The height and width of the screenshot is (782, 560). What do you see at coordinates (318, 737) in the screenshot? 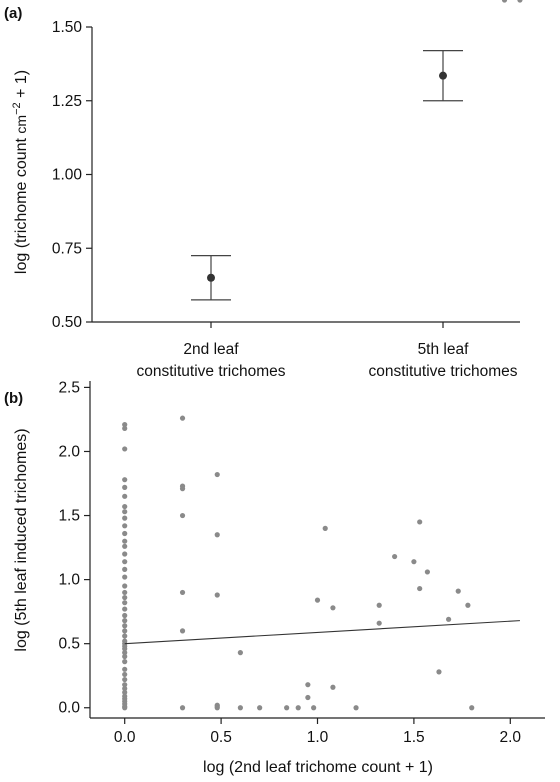
I see `panel-b-x-tick-label: 1.0` at bounding box center [318, 737].